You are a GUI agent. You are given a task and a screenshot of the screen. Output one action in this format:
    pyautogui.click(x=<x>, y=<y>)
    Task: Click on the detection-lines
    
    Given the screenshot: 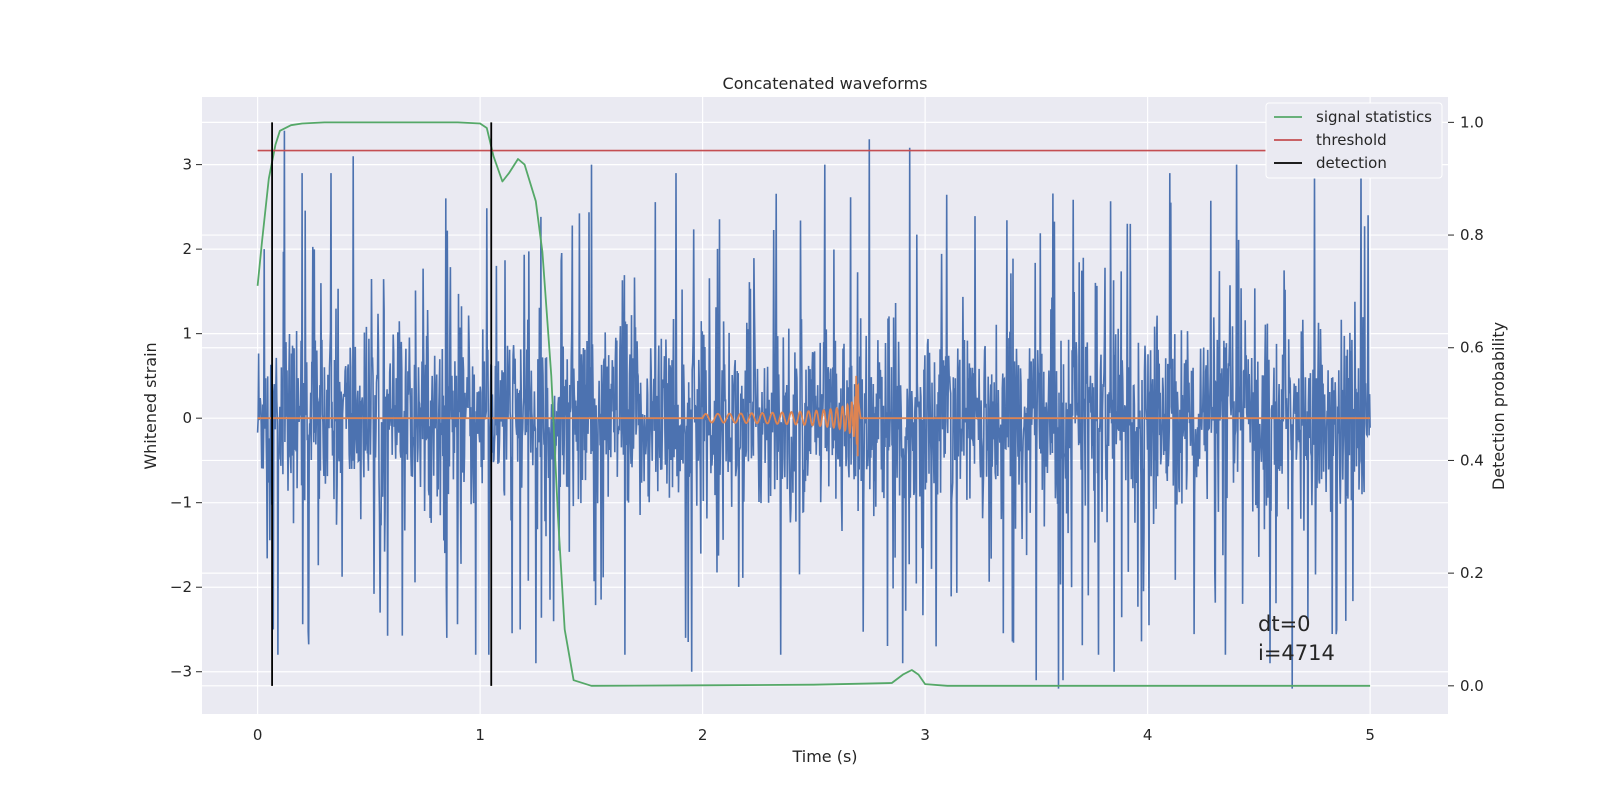 What is the action you would take?
    pyautogui.click(x=382, y=404)
    